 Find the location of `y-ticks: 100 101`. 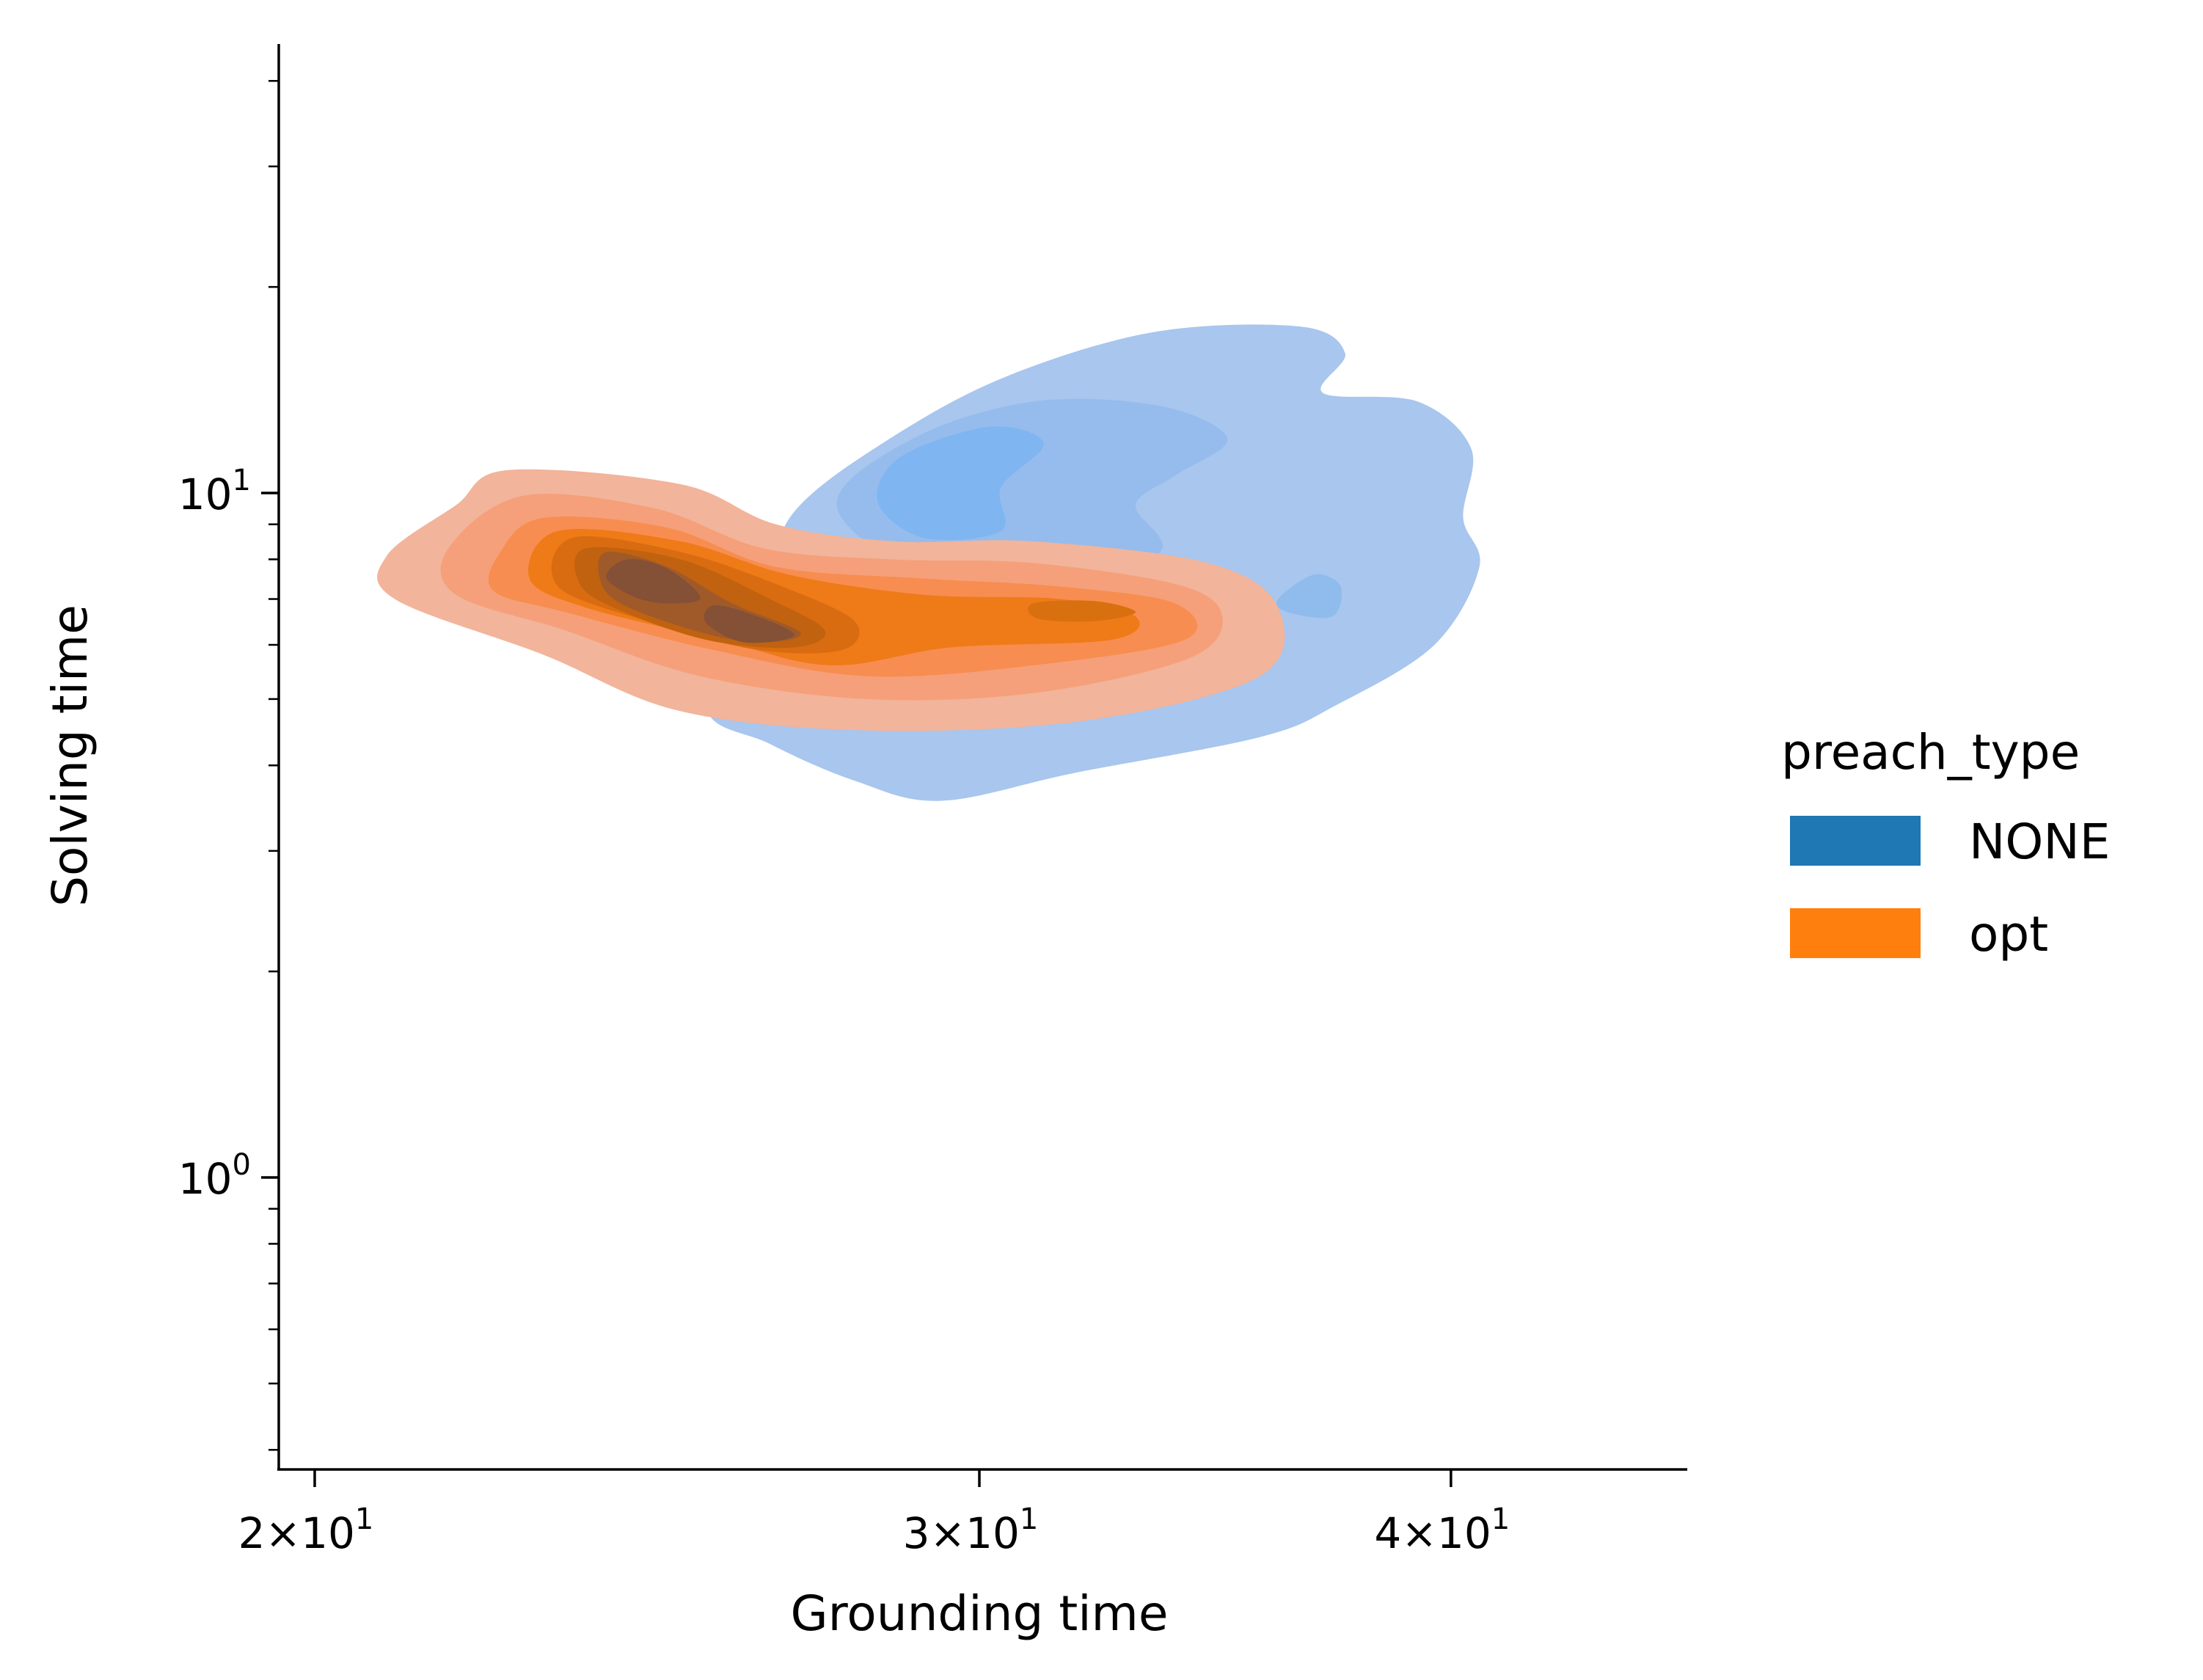

y-ticks: 100 101 is located at coordinates (229, 766).